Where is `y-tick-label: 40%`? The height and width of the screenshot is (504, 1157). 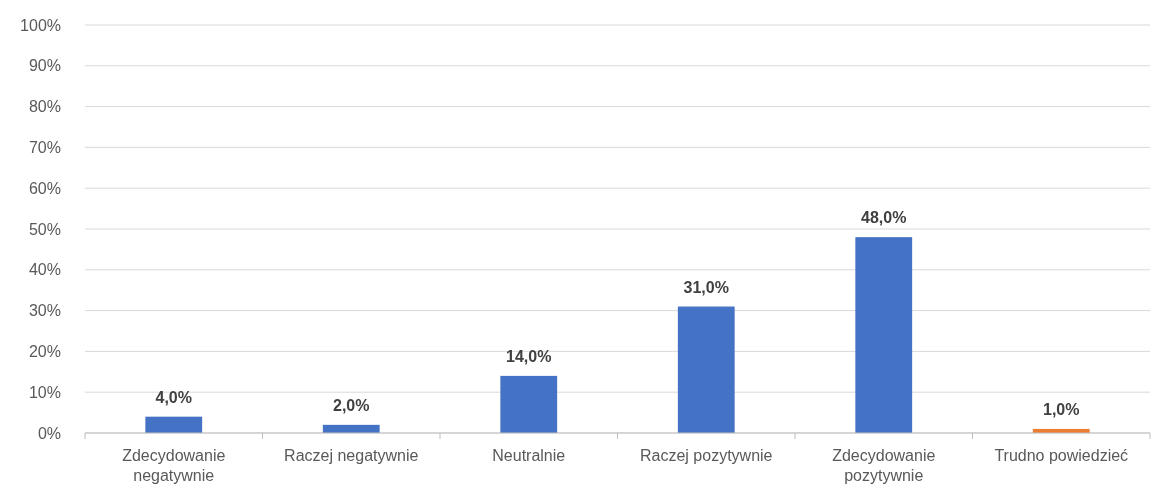 y-tick-label: 40% is located at coordinates (44, 270).